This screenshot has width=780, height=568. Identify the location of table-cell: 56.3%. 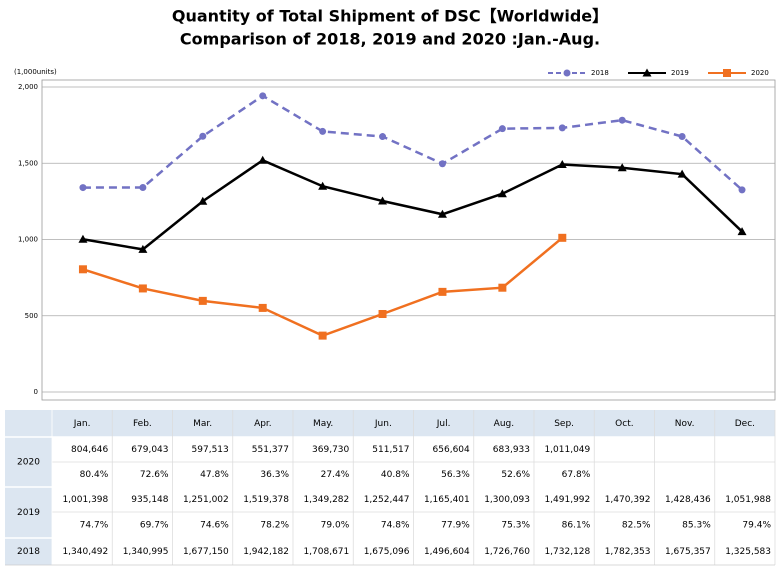
(455, 475).